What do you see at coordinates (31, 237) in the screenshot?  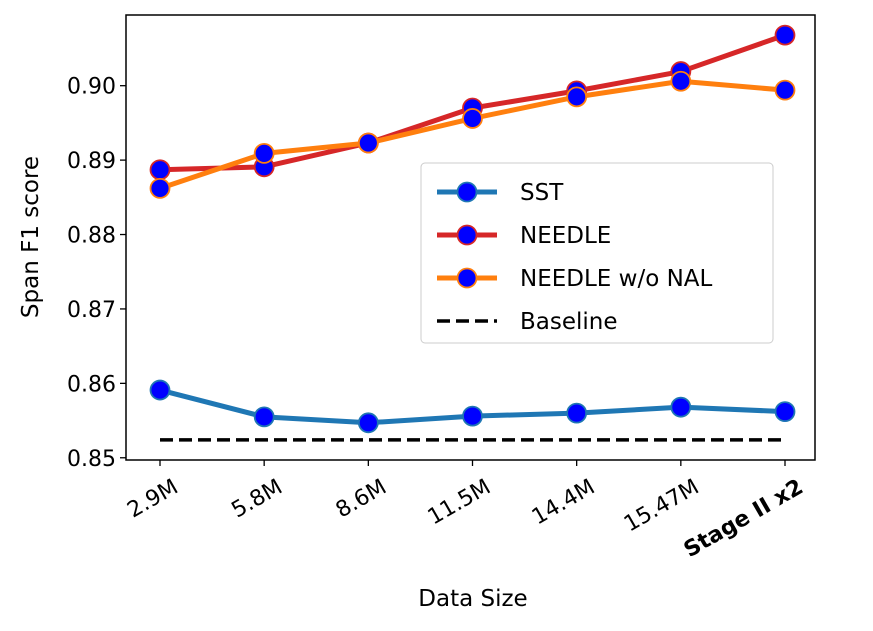 I see `y-axis-label: Span F1 score` at bounding box center [31, 237].